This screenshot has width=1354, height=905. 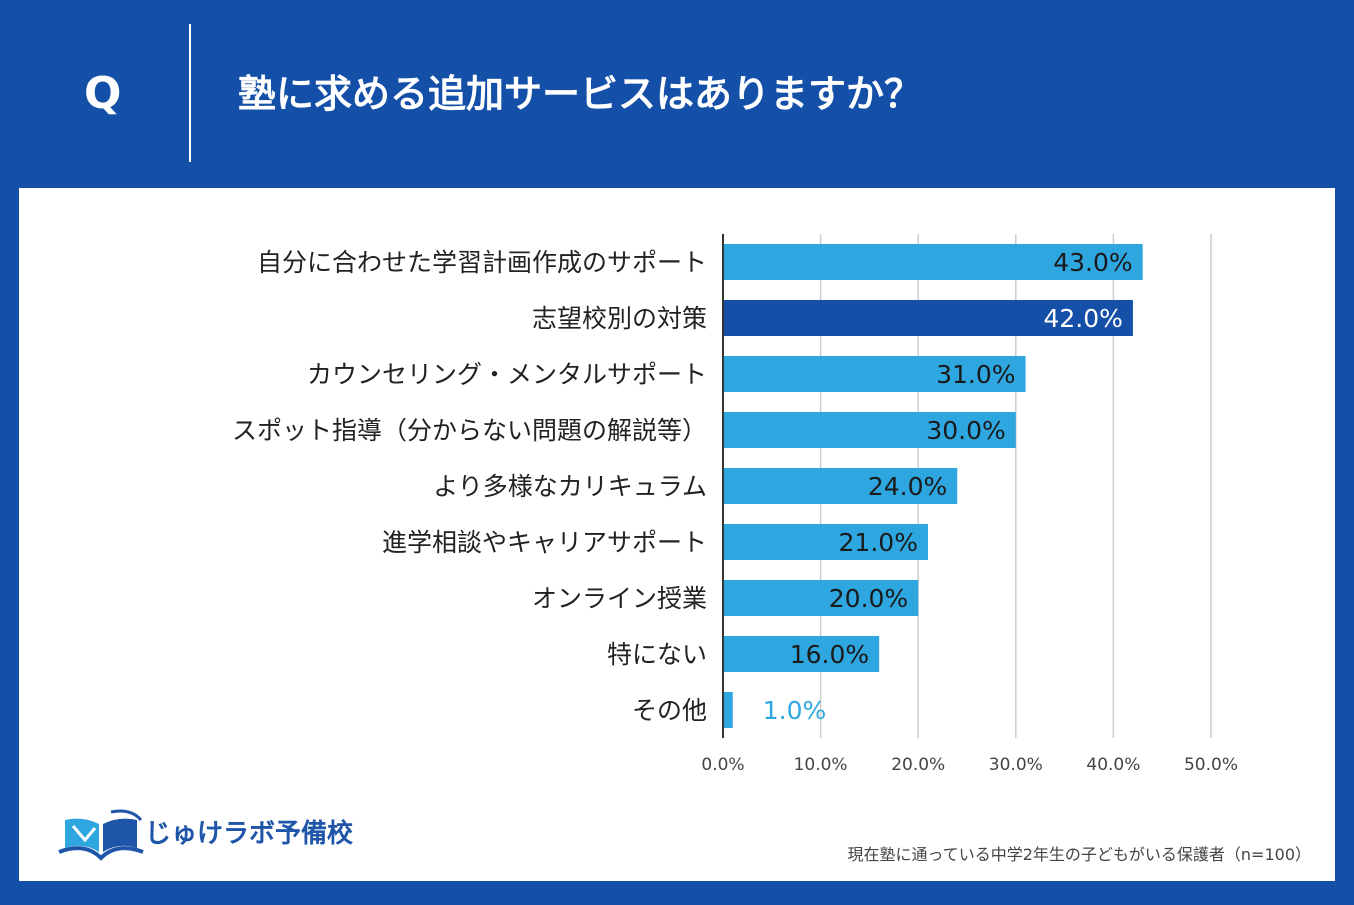 What do you see at coordinates (878, 542) in the screenshot?
I see `data-label: 21.0%` at bounding box center [878, 542].